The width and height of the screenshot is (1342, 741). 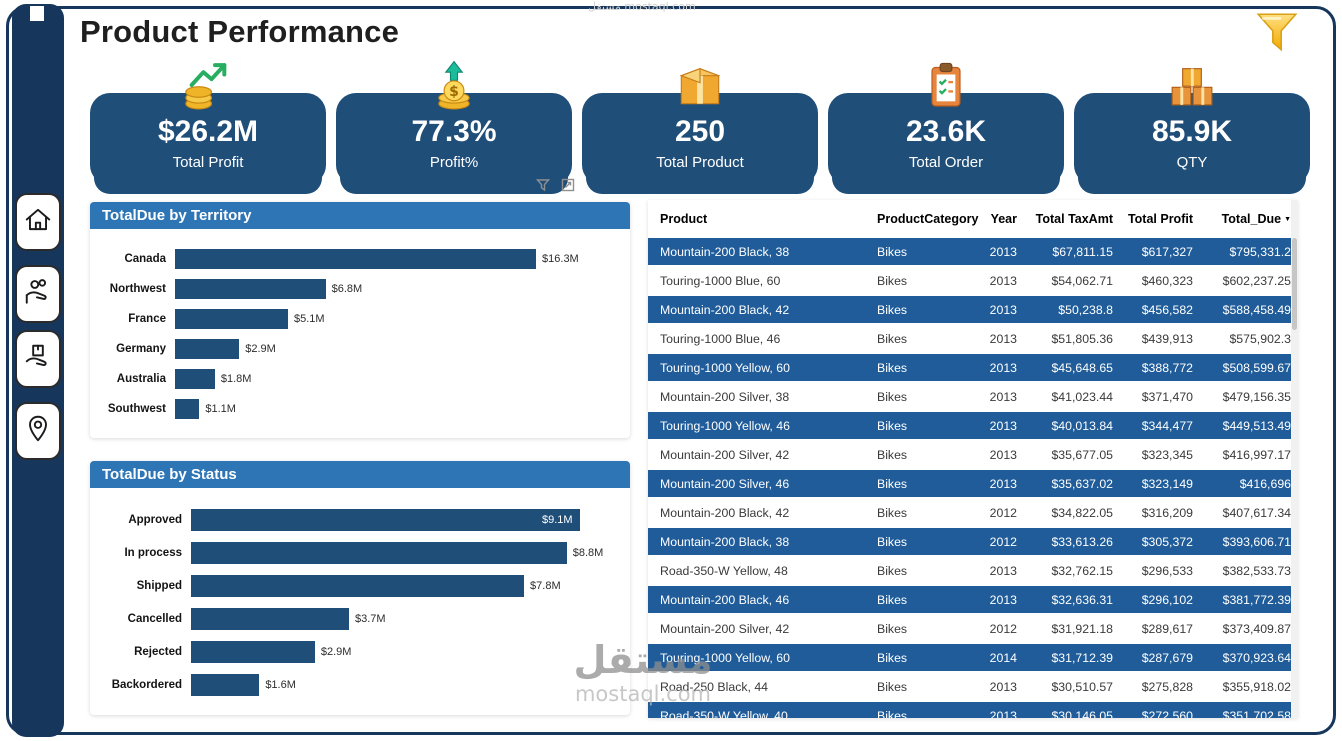 I want to click on value-label: $1.1M, so click(x=220, y=409).